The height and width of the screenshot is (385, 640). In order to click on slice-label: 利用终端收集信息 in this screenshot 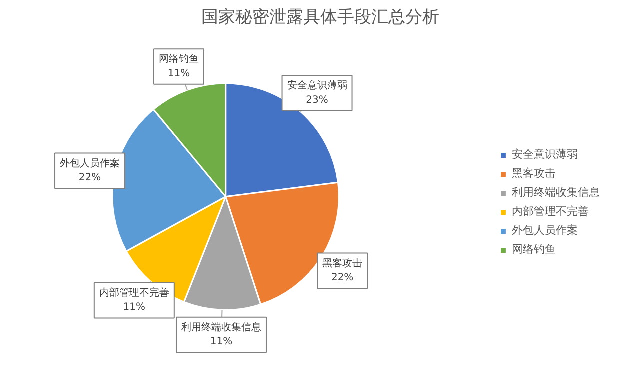, I will do `click(221, 327)`.